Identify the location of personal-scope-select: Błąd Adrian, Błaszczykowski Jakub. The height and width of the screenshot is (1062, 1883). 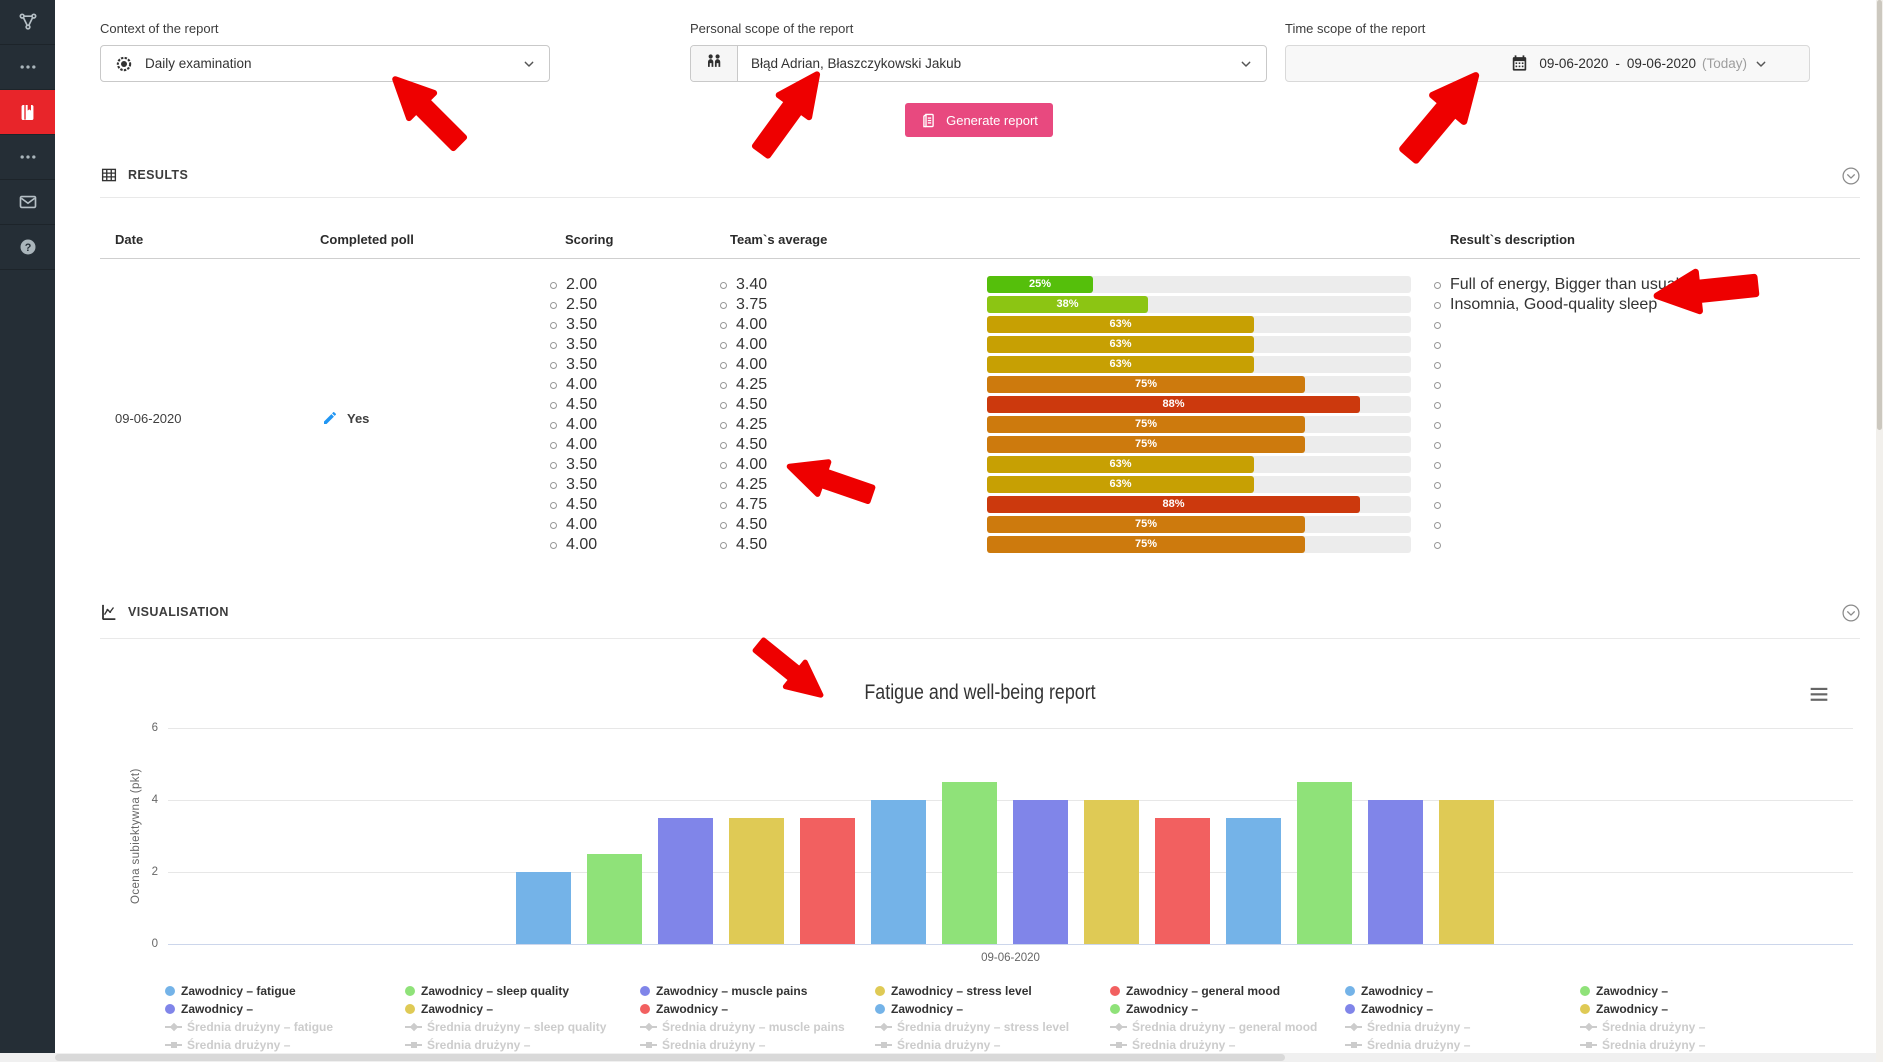
(978, 63).